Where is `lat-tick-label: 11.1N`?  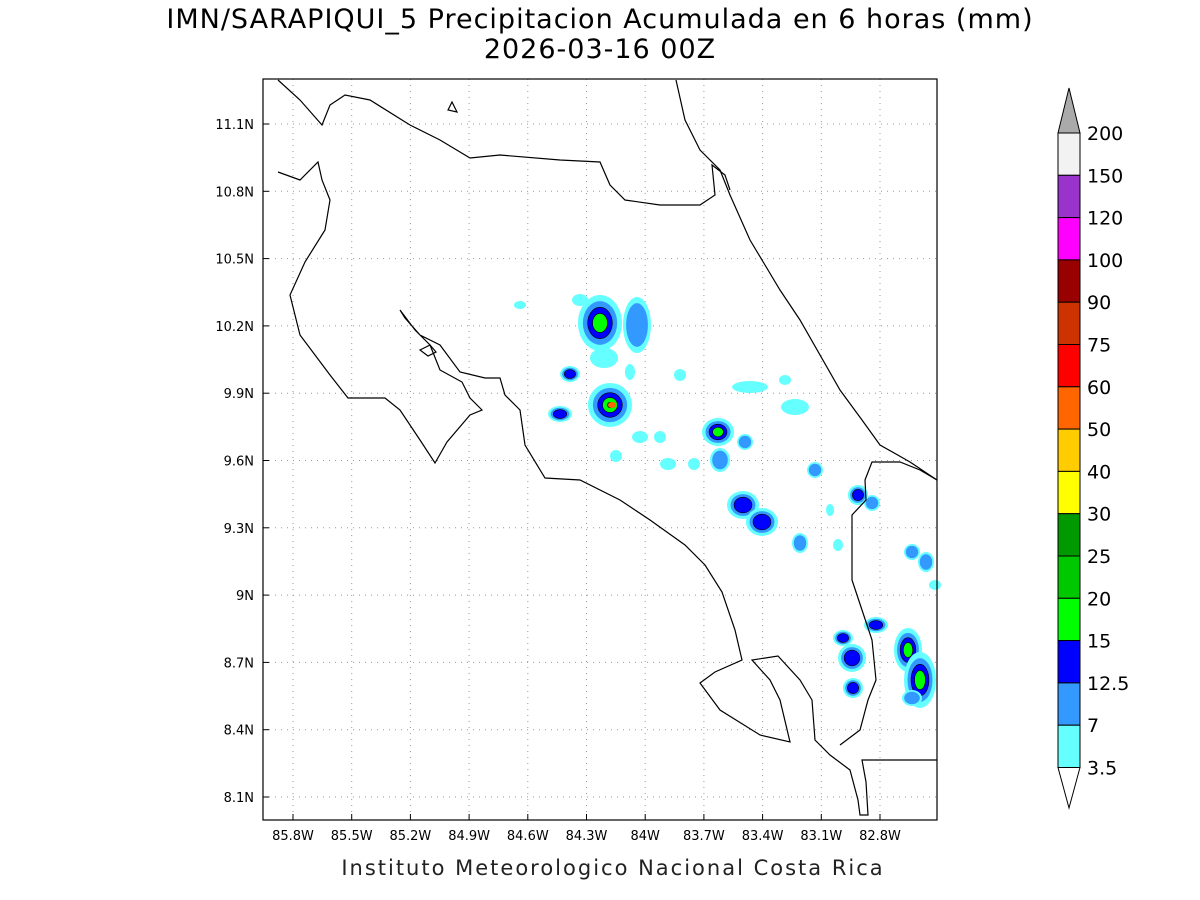 lat-tick-label: 11.1N is located at coordinates (234, 125).